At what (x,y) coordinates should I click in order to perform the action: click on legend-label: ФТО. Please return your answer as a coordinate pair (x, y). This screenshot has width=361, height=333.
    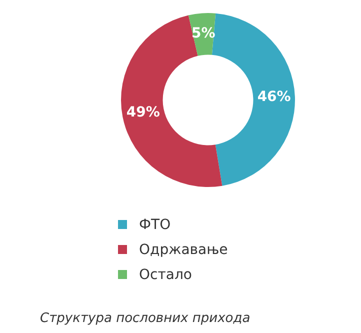
    Looking at the image, I should click on (155, 225).